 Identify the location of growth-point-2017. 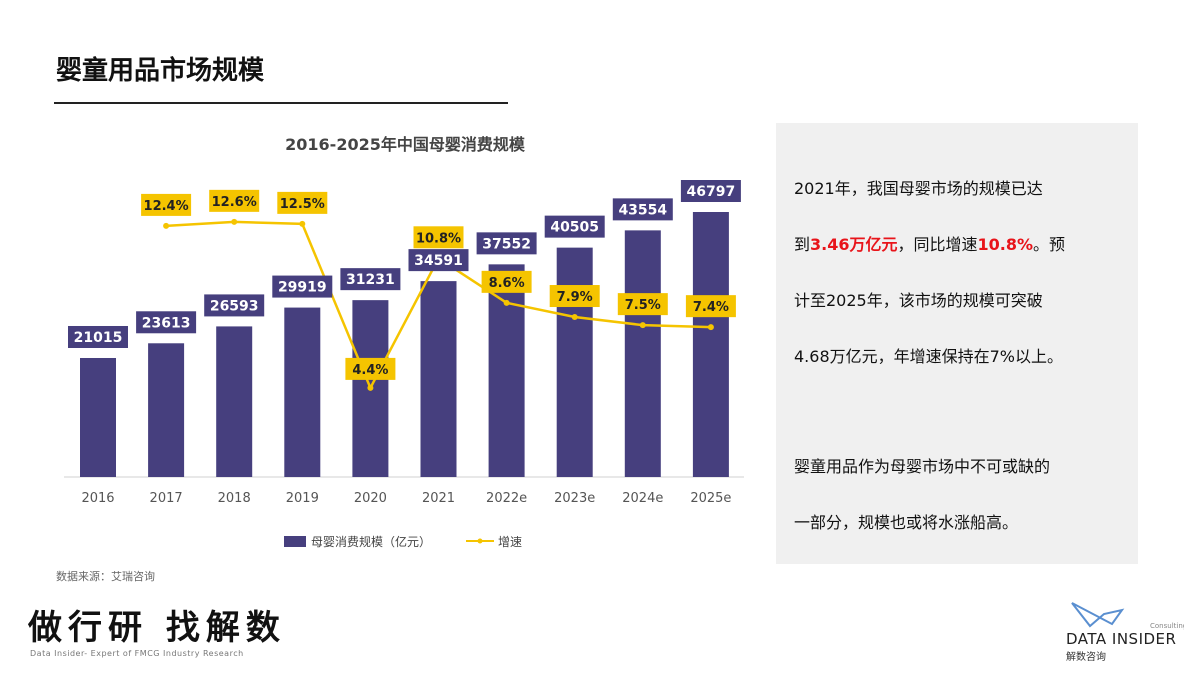
(166, 225).